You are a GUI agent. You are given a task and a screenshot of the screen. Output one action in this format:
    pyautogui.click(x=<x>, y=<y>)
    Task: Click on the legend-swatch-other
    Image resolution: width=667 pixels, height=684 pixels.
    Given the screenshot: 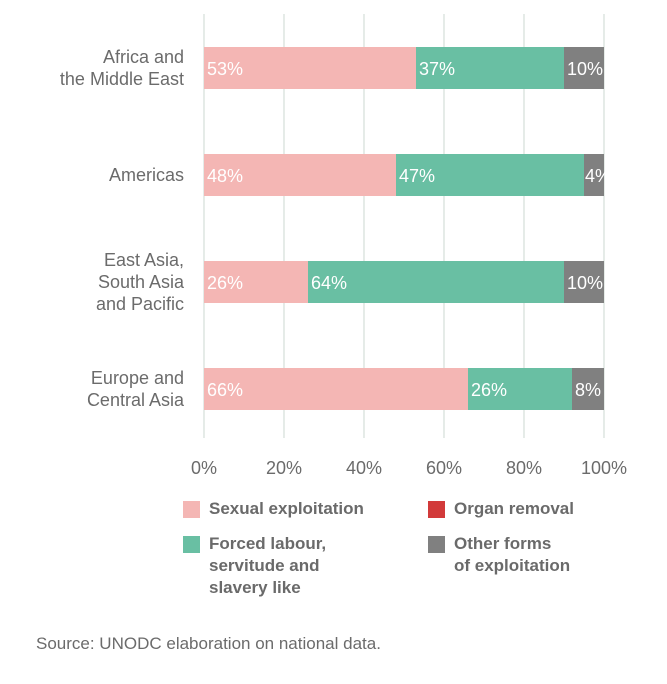 What is the action you would take?
    pyautogui.click(x=436, y=544)
    